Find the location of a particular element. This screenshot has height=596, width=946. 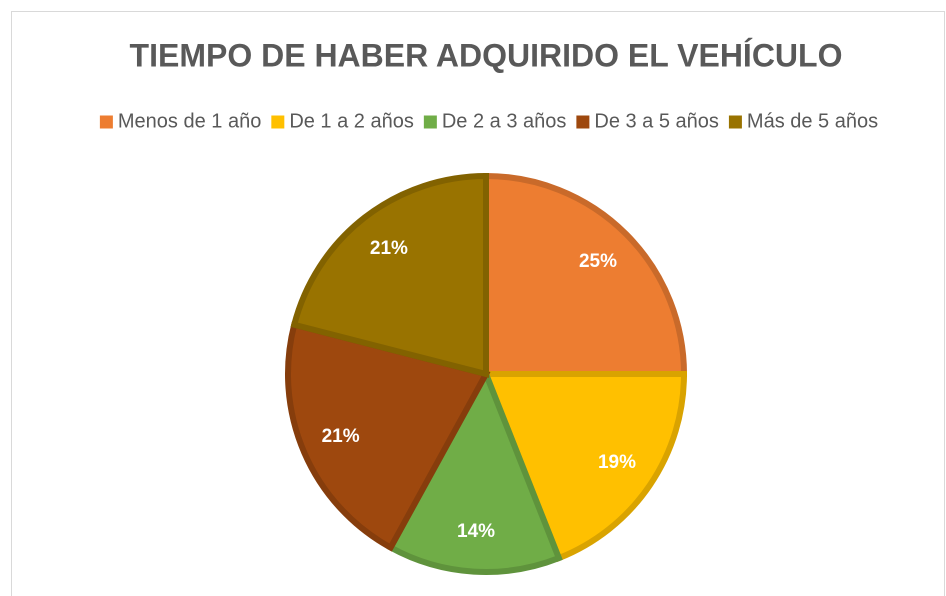

legend-label: Más de 5 años is located at coordinates (812, 121).